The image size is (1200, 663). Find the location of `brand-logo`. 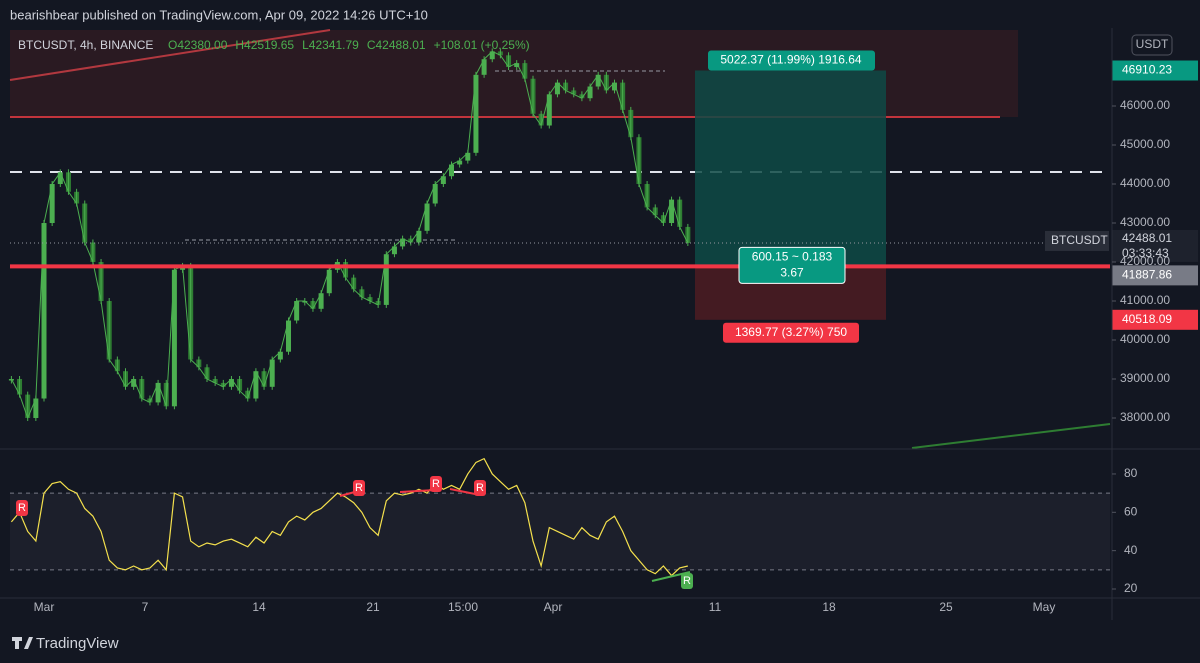

brand-logo is located at coordinates (22, 643).